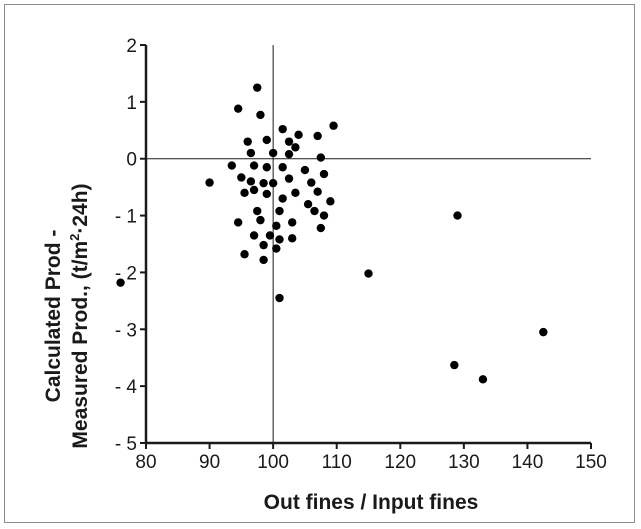  I want to click on y-tick-label: 2, so click(131, 46).